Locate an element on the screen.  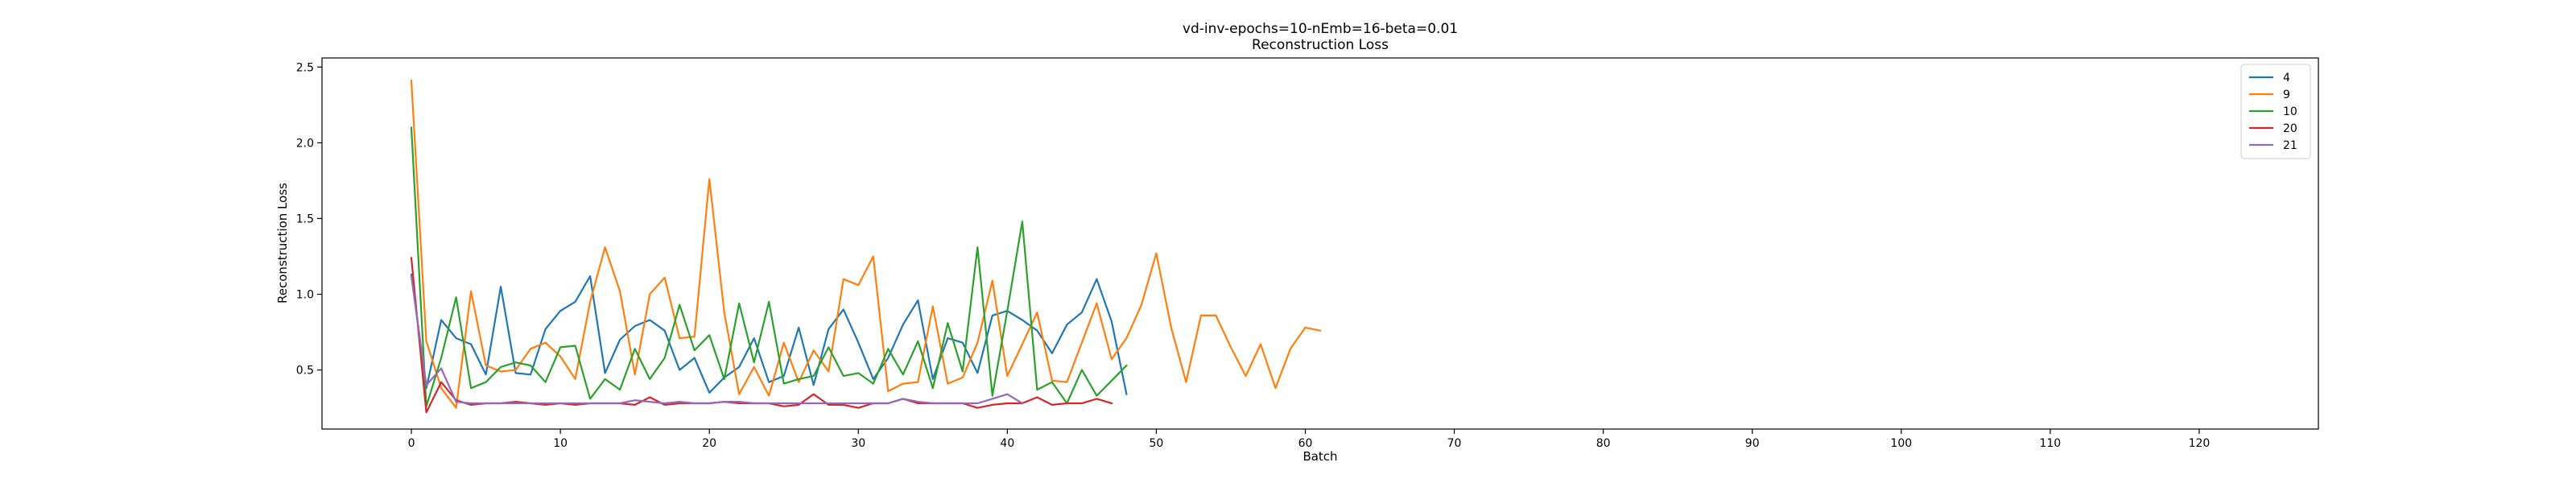
x-tick-label: 100 is located at coordinates (1901, 443).